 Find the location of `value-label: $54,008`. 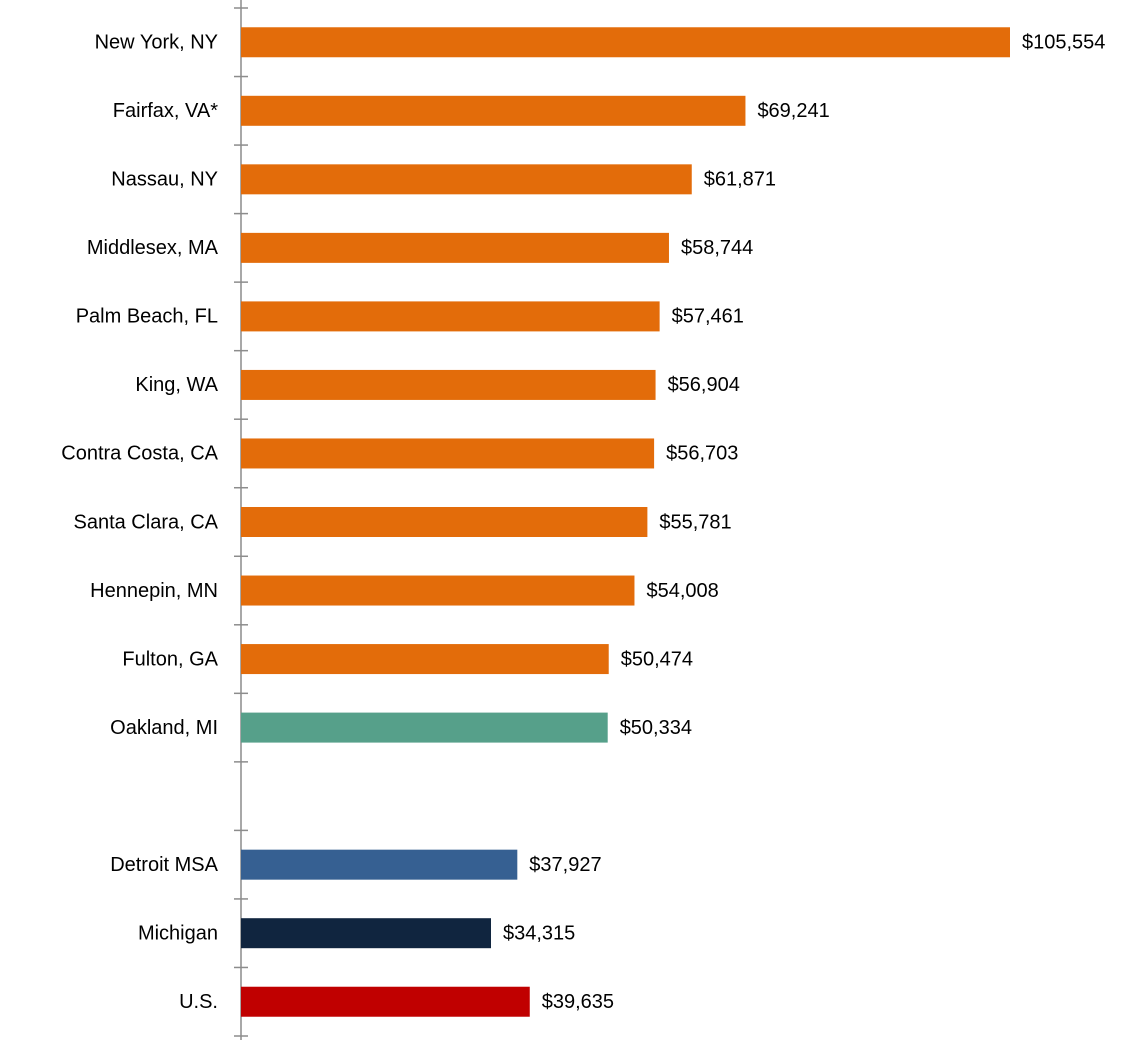

value-label: $54,008 is located at coordinates (682, 591).